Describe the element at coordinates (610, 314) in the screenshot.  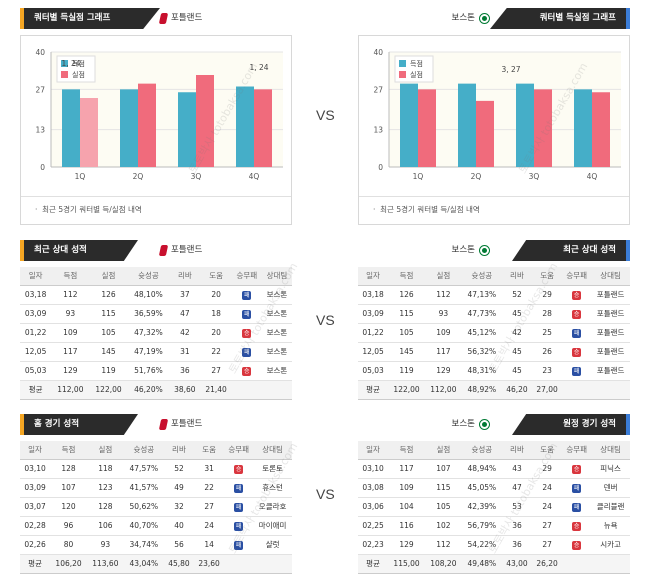
I see `table-cell: 포틀랜드` at that location.